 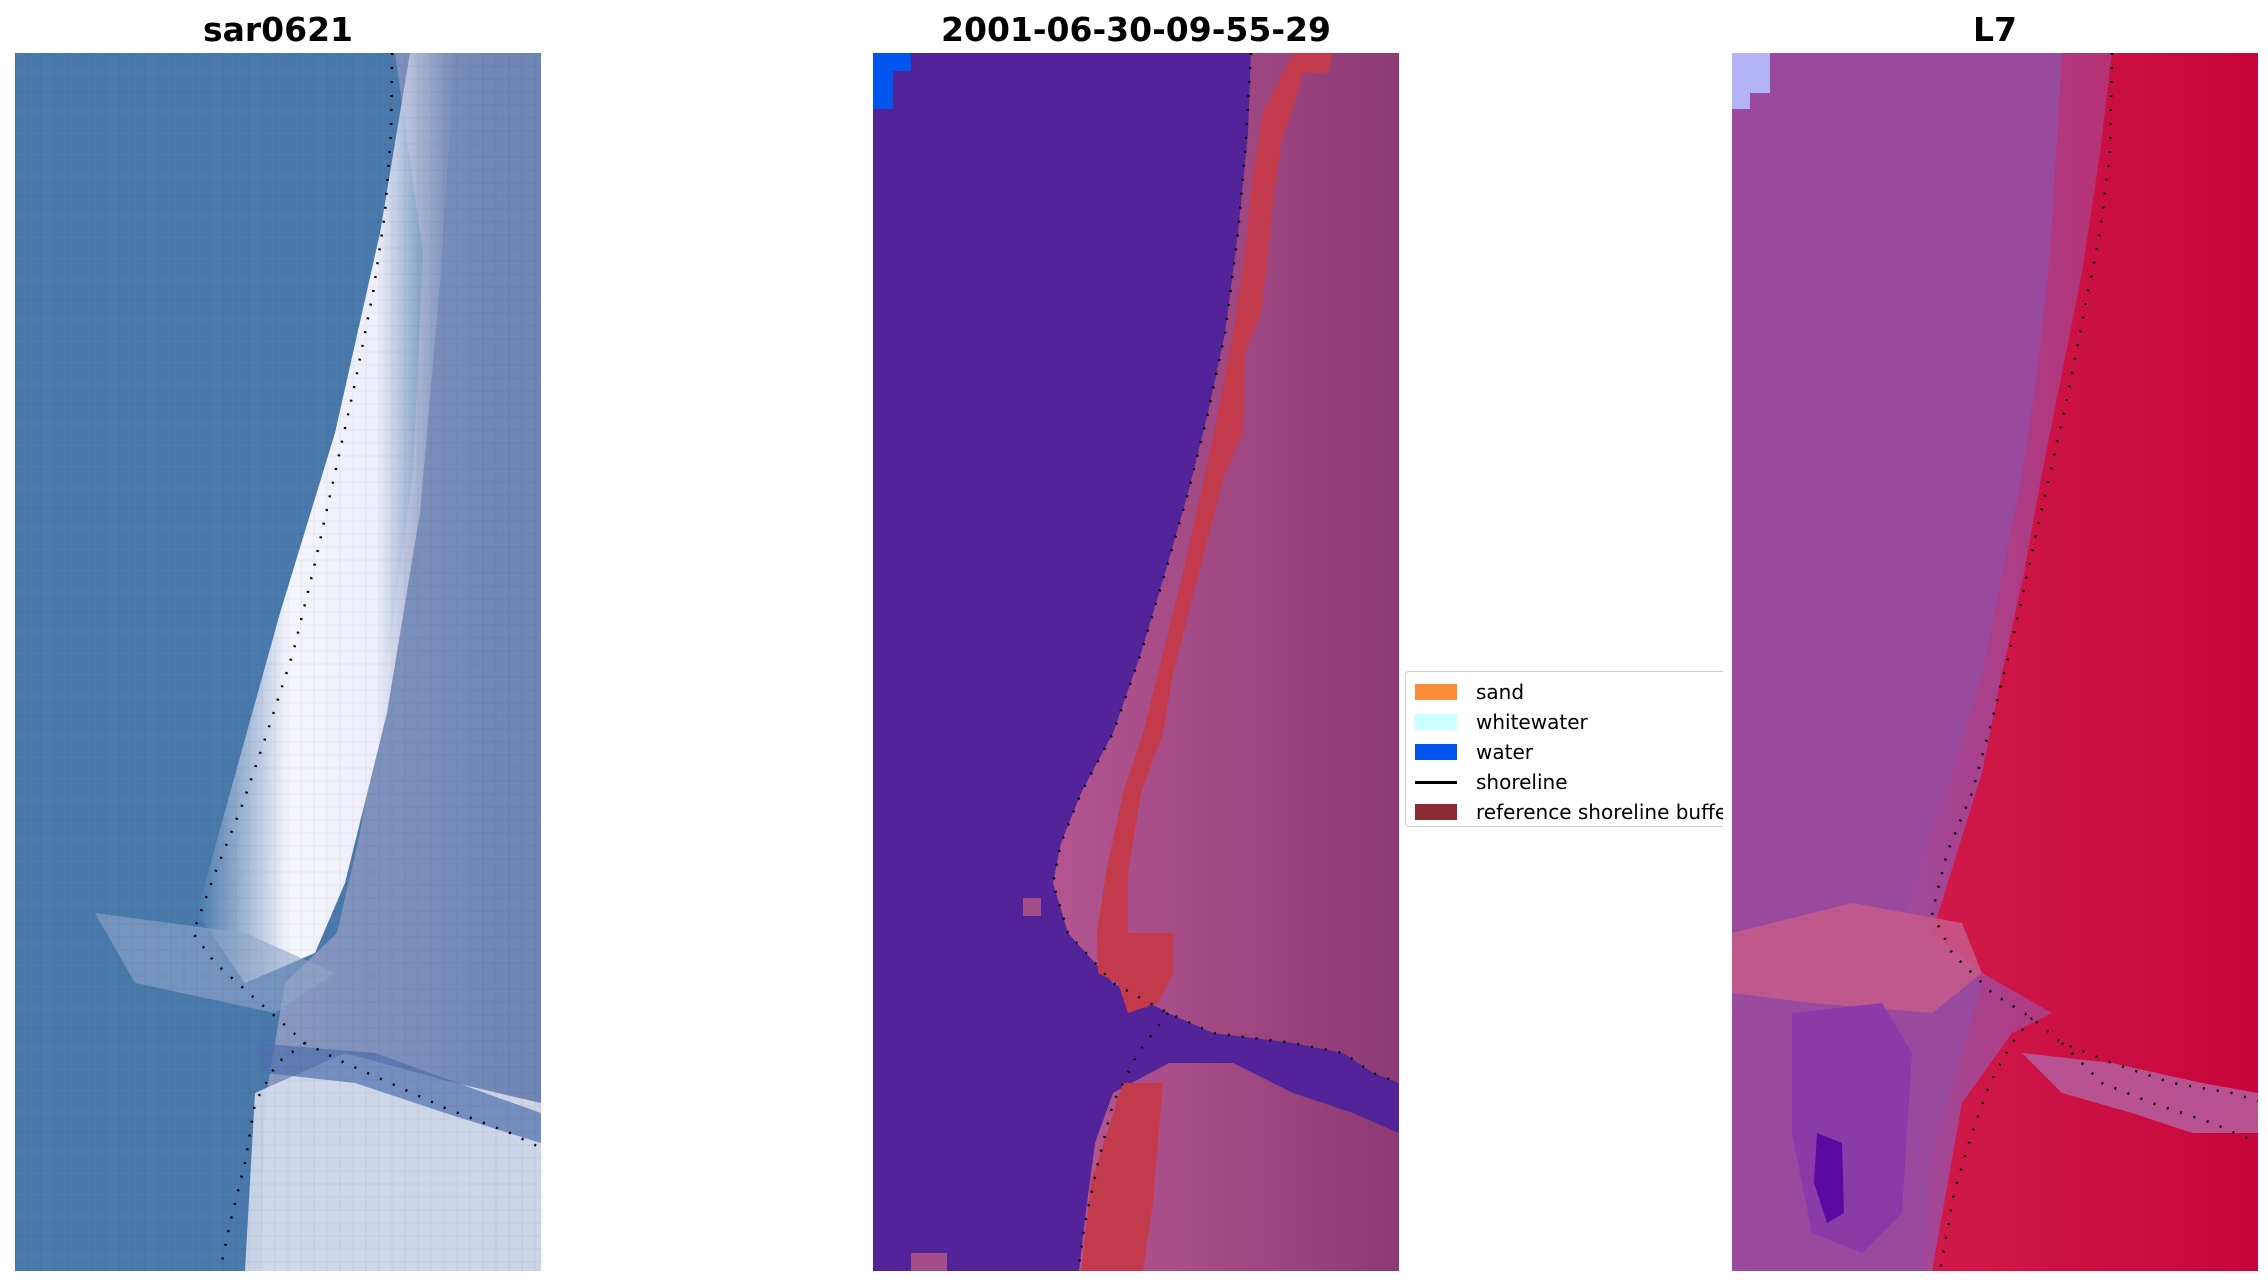 What do you see at coordinates (1436, 722) in the screenshot?
I see `whitewater-swatch` at bounding box center [1436, 722].